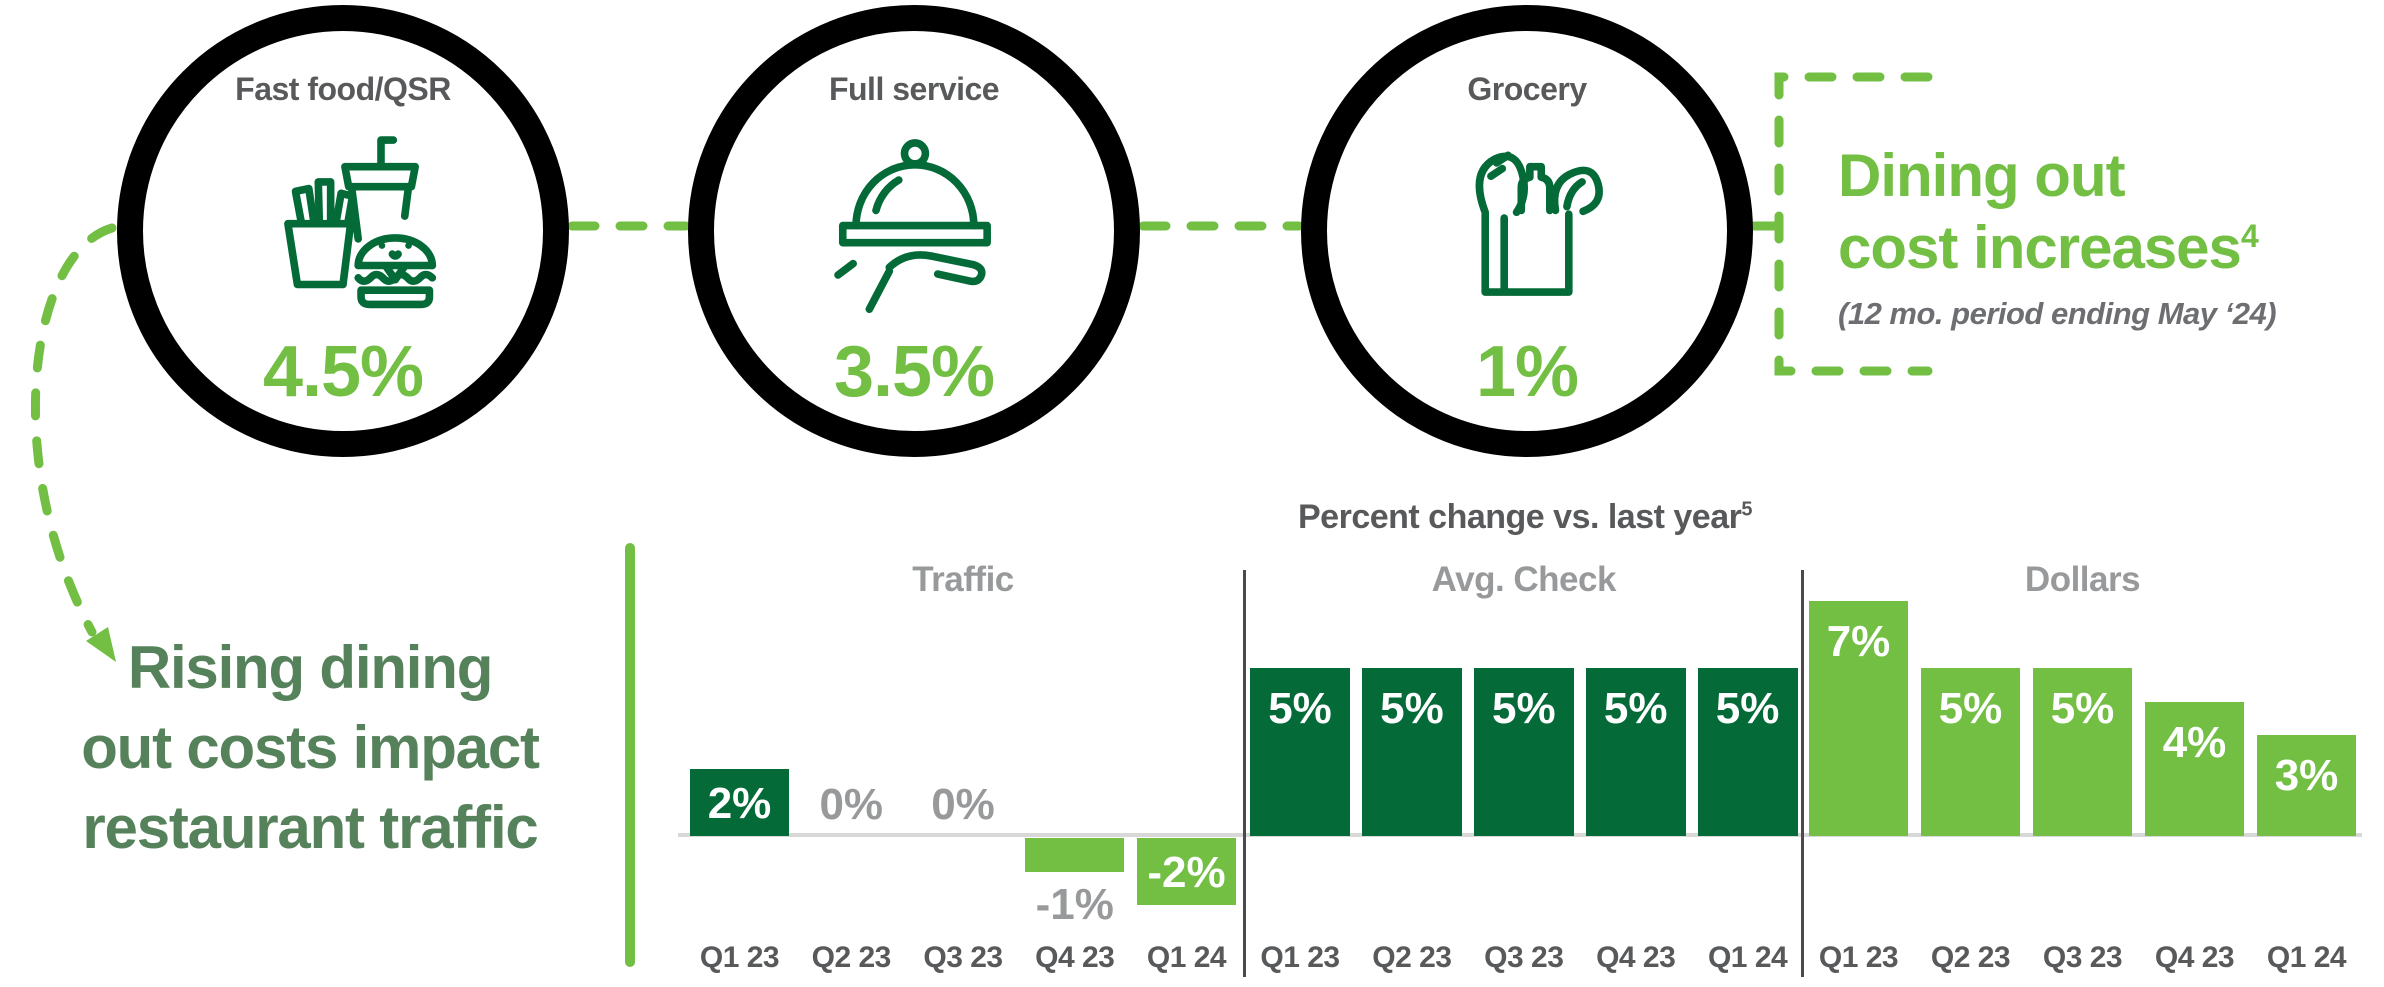 The width and height of the screenshot is (2384, 987). I want to click on cloche-hand-icon, so click(914, 218).